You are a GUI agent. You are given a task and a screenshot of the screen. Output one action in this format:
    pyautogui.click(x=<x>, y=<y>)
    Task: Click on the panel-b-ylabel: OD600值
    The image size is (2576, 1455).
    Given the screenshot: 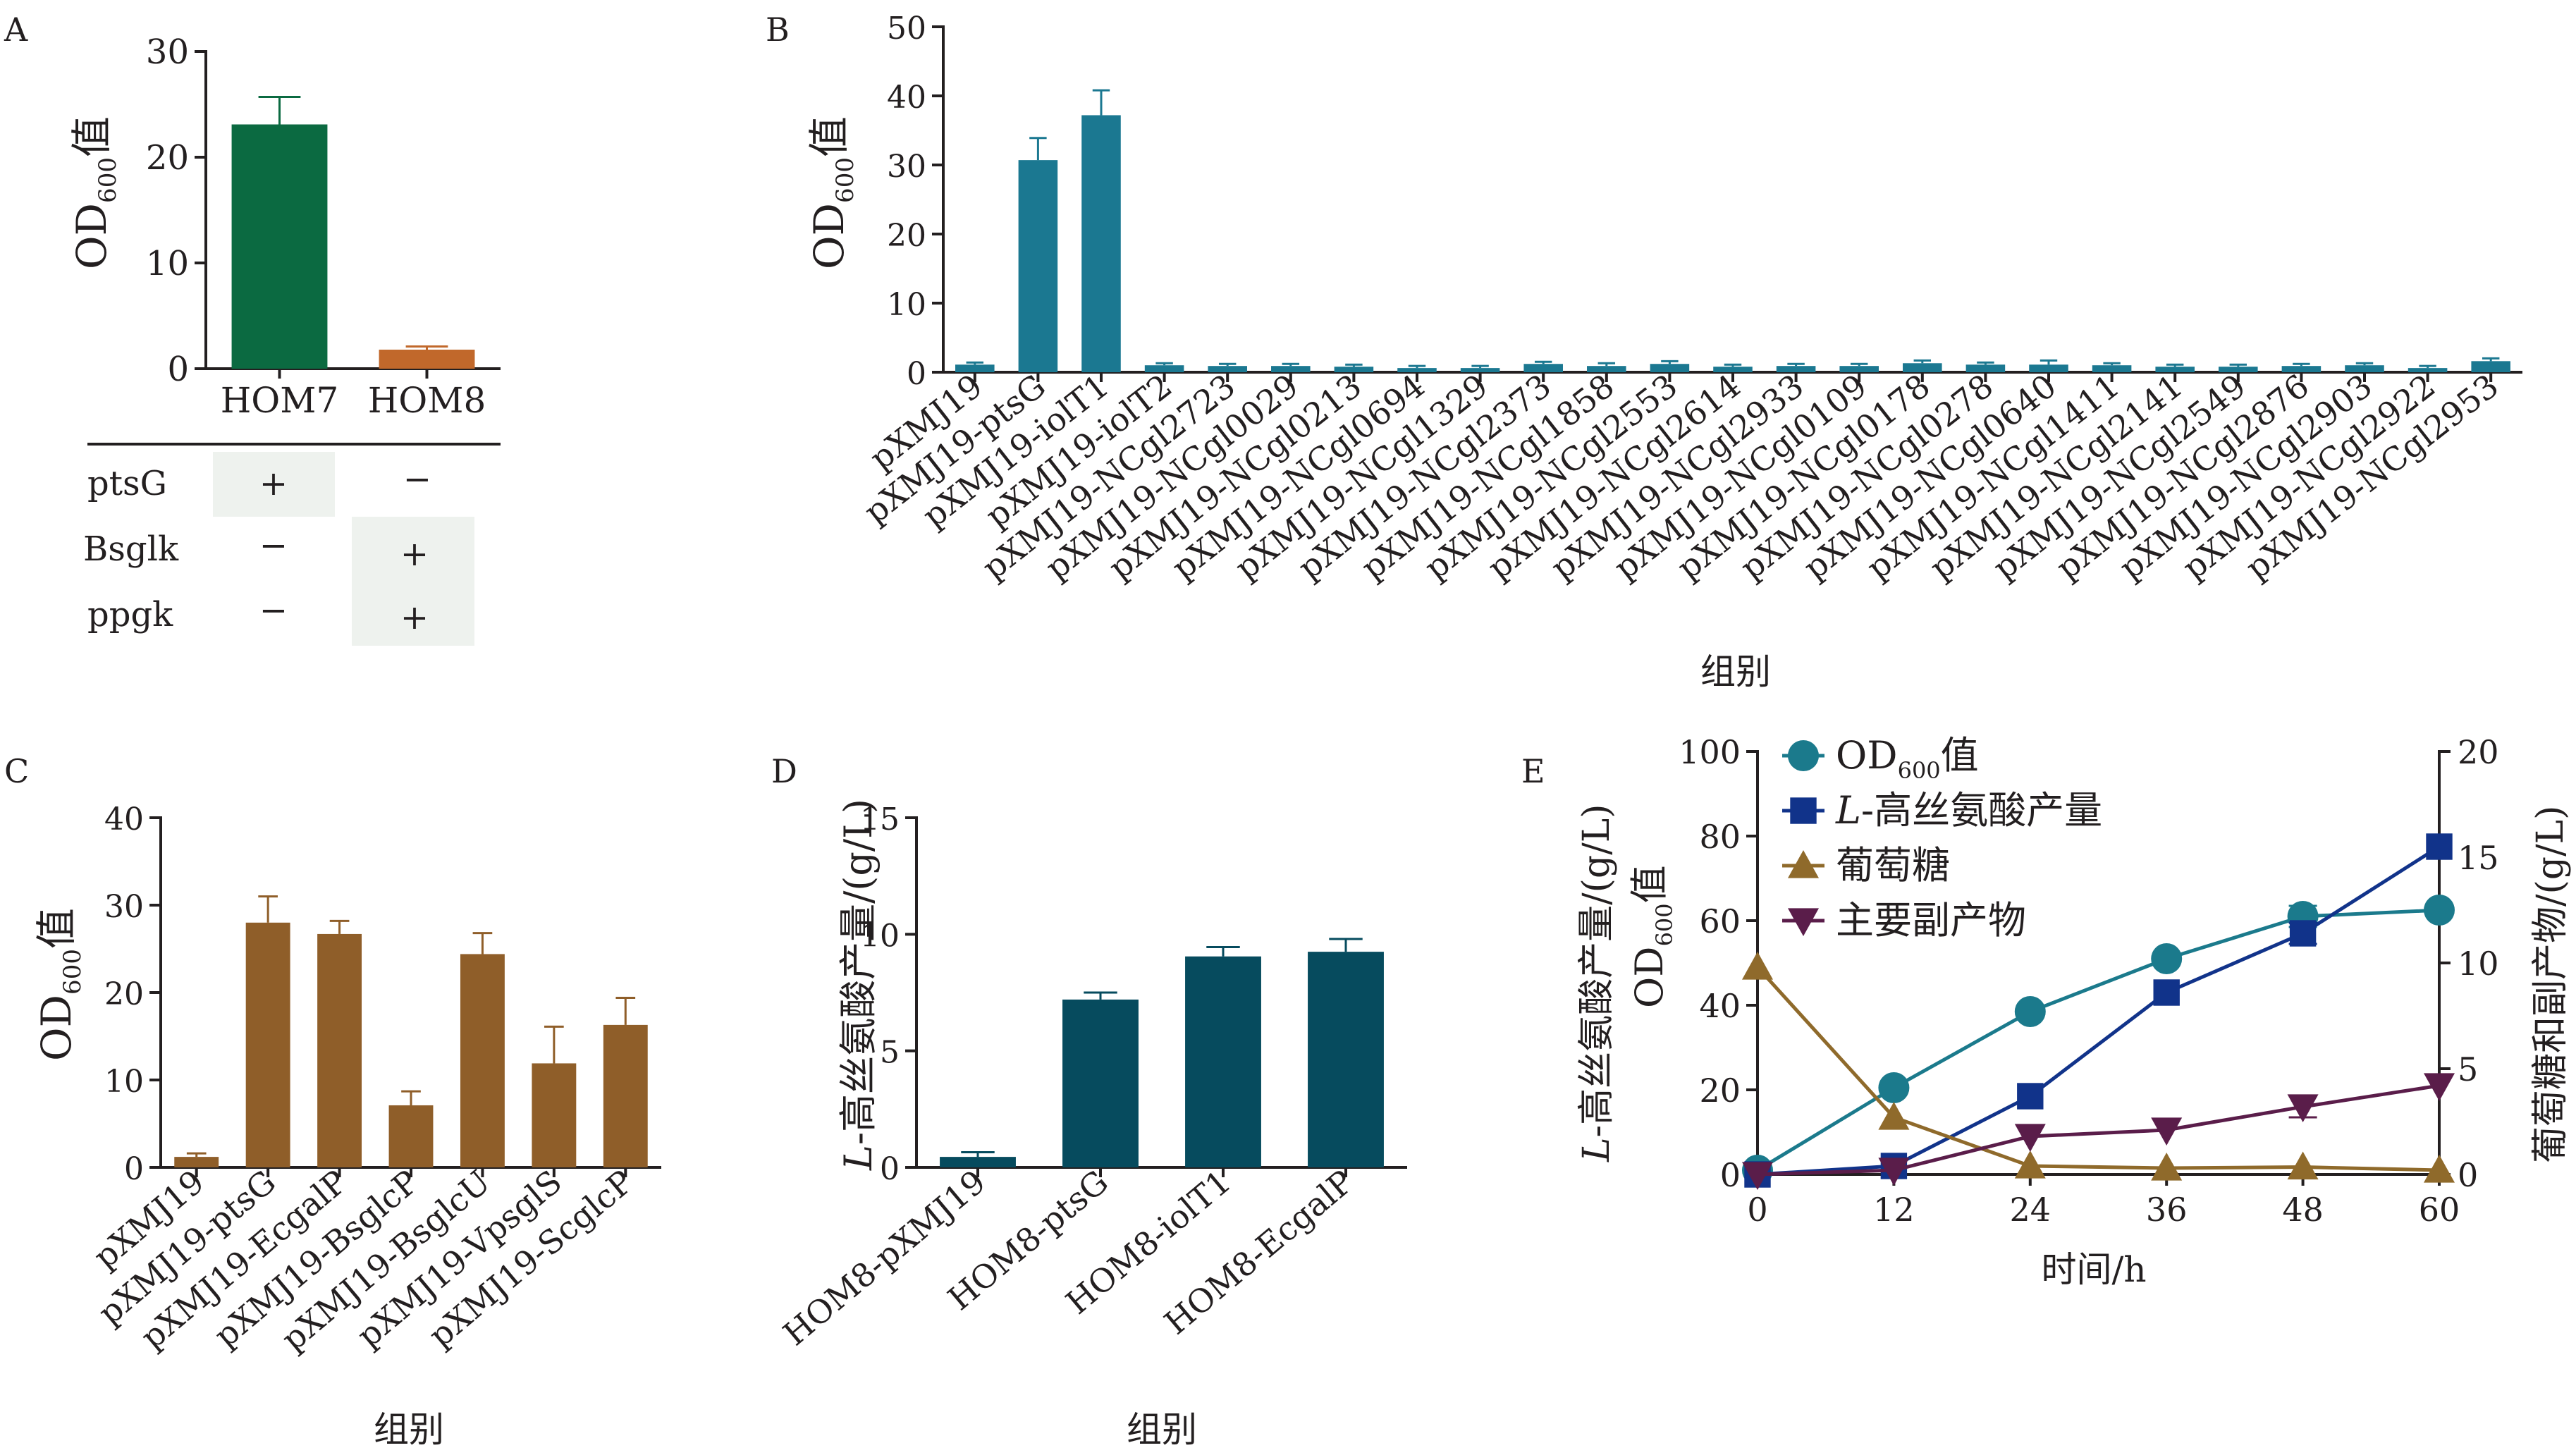 What is the action you would take?
    pyautogui.click(x=832, y=193)
    